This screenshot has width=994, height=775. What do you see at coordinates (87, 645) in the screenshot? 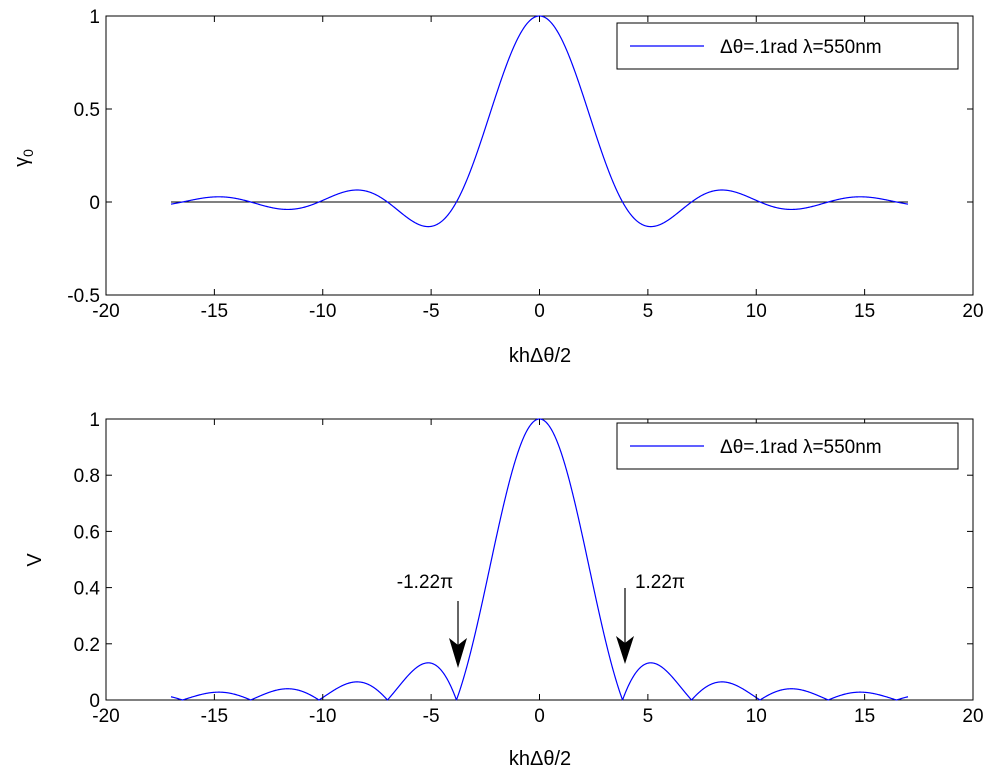
I see `y-tick-label: 0.2` at bounding box center [87, 645].